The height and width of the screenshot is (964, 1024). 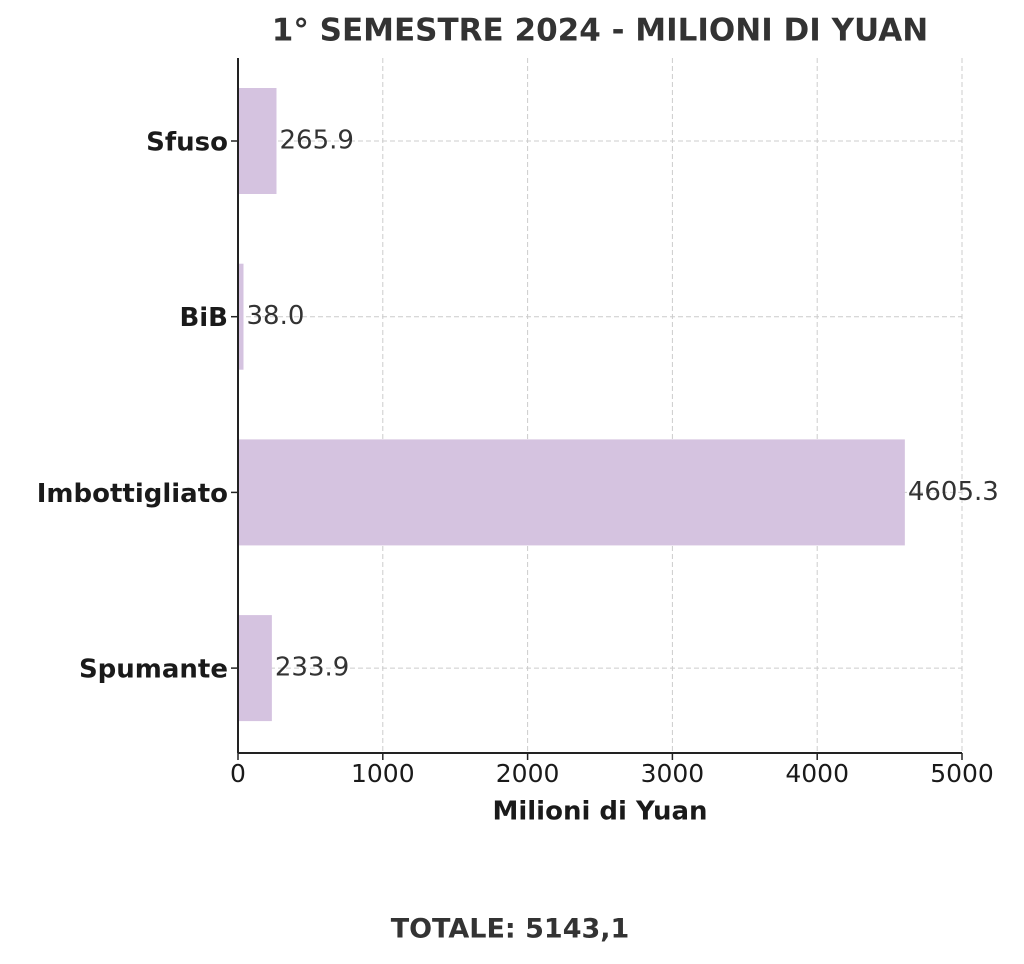 What do you see at coordinates (817, 773) in the screenshot?
I see `x-tick-label: 4000` at bounding box center [817, 773].